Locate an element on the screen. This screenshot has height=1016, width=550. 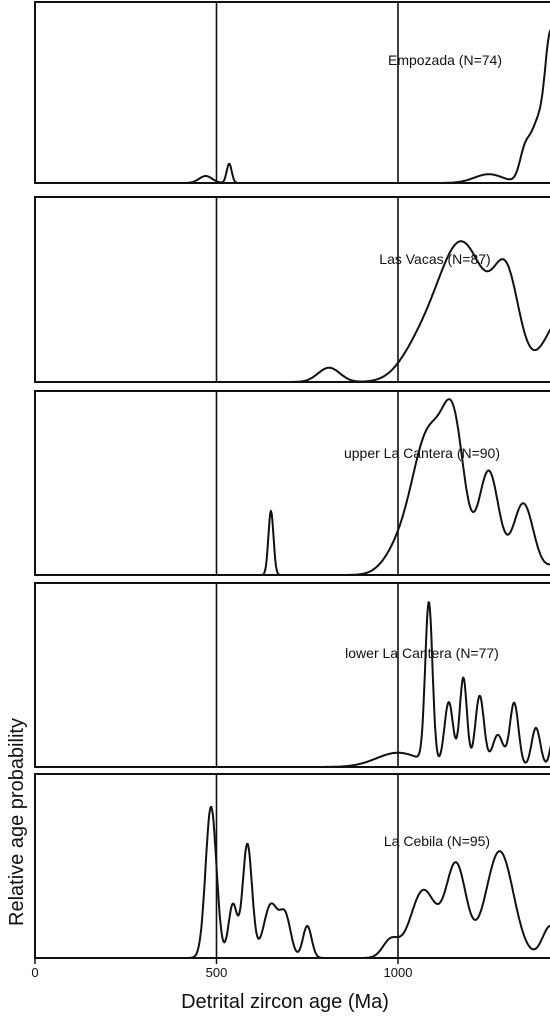
x-tick-label: 0 is located at coordinates (34, 972).